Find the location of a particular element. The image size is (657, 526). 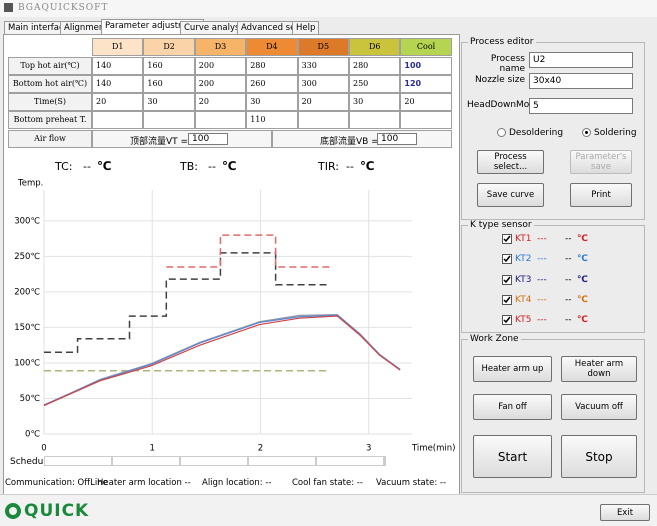

sensor-name: KT5 is located at coordinates (523, 320).